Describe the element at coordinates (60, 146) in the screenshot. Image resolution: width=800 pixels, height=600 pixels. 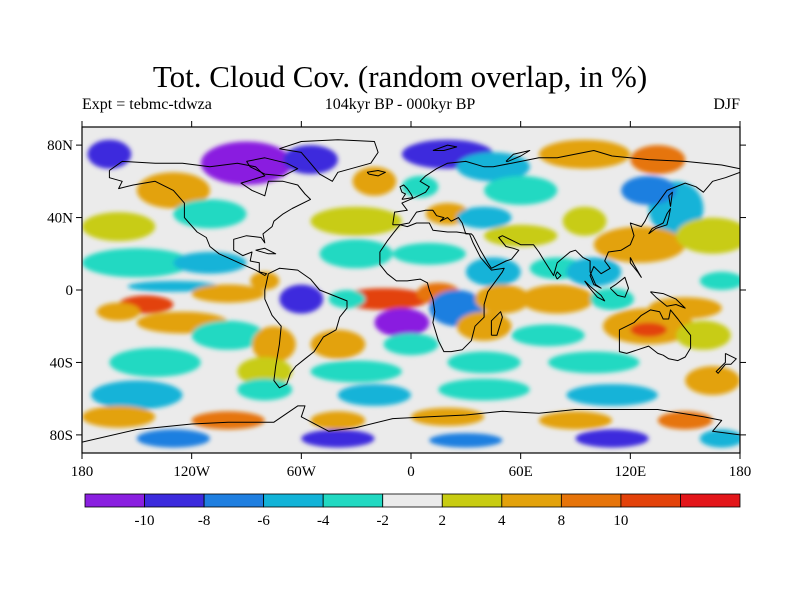
I see `y-tick-label: 80N` at that location.